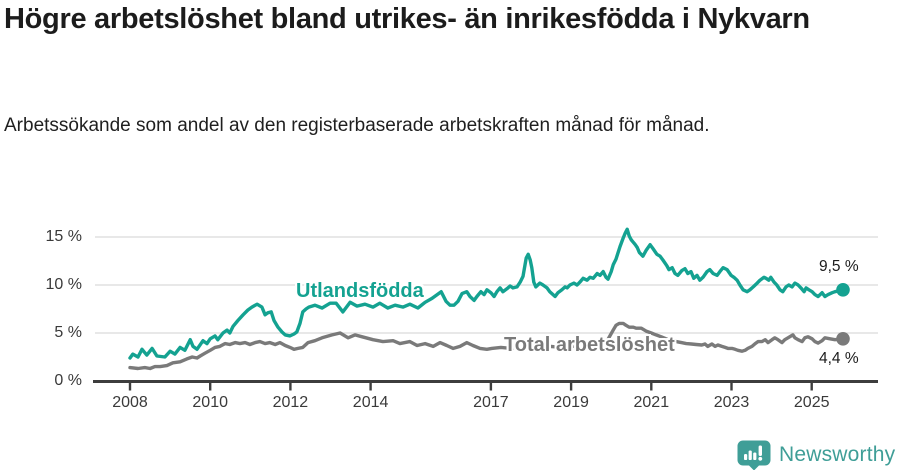  Describe the element at coordinates (210, 402) in the screenshot. I see `x-axis-label: 2010` at that location.